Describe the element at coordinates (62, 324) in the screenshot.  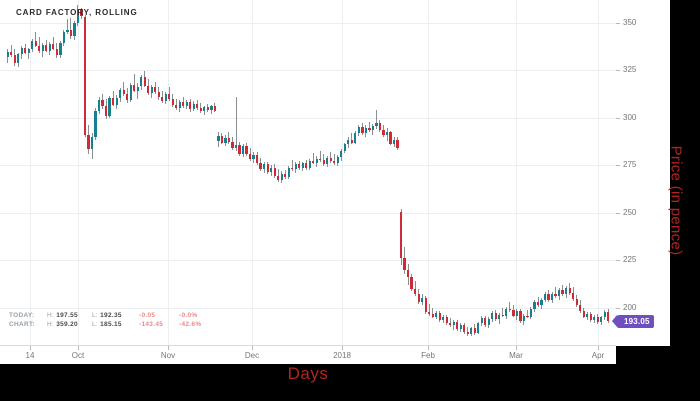
I see `stats-chart-high: H: 359.20` at that location.